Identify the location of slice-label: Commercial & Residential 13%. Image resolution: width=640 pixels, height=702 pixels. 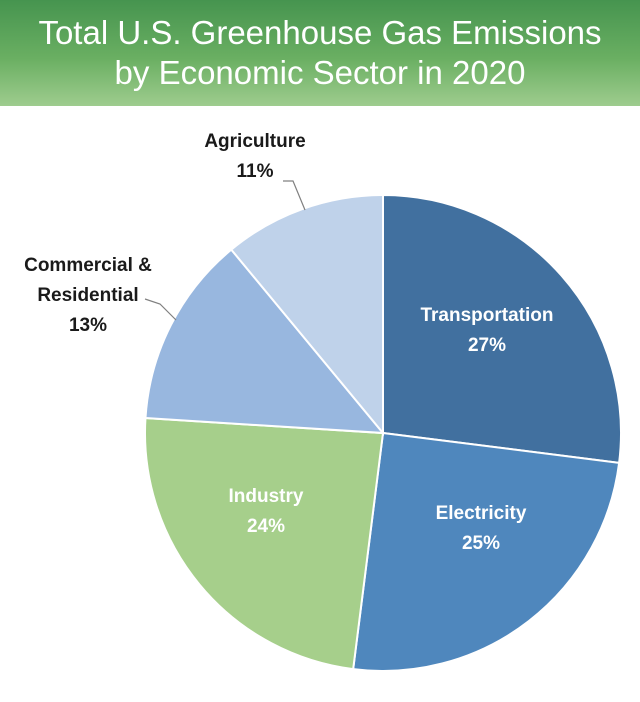
(88, 295).